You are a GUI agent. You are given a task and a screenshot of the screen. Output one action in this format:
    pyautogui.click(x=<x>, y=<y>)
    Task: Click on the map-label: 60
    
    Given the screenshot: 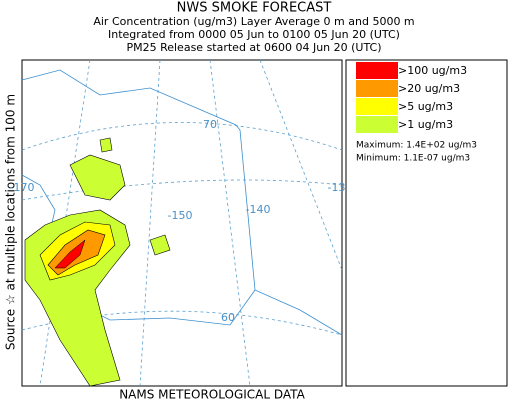 What is the action you would take?
    pyautogui.click(x=228, y=317)
    